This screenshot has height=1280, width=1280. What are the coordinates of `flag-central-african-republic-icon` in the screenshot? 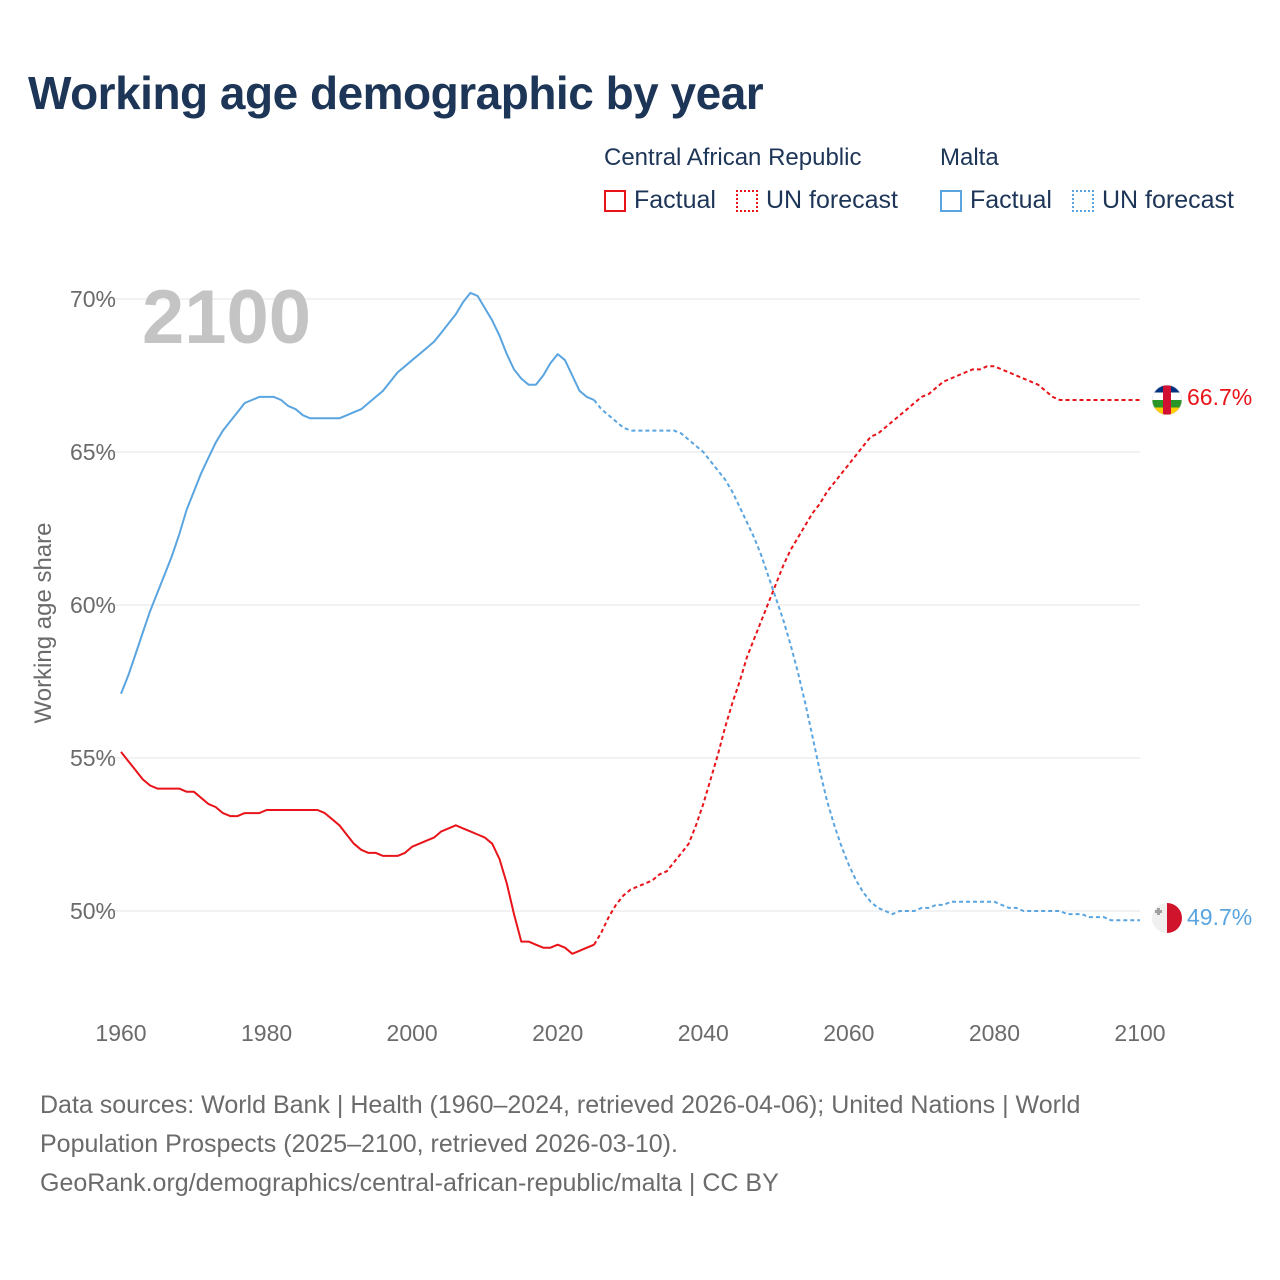 It's located at (1167, 400).